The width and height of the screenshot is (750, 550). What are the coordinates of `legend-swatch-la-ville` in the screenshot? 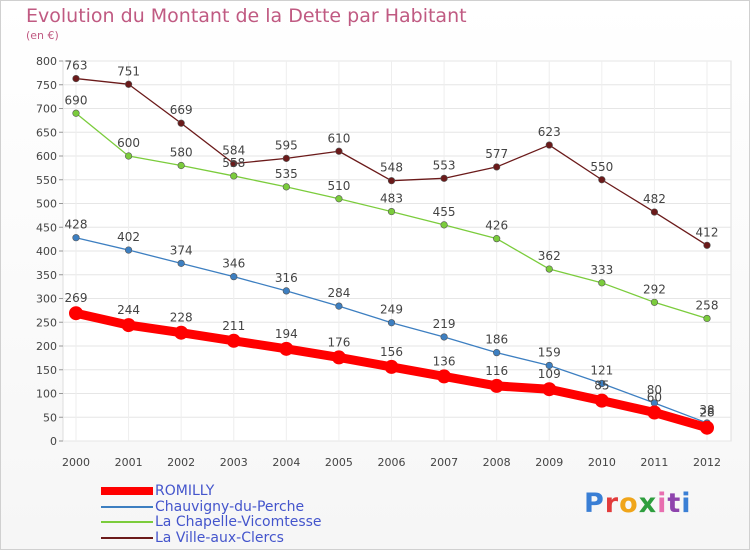 It's located at (127, 537).